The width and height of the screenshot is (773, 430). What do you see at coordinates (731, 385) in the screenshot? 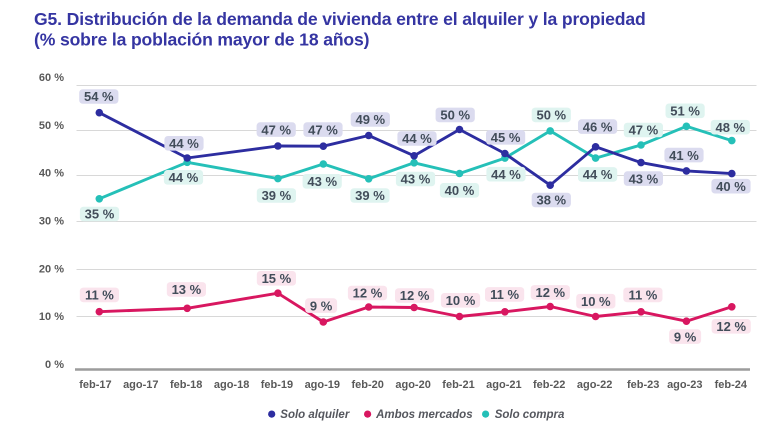
I see `svg-text: feb-24` at bounding box center [731, 385].